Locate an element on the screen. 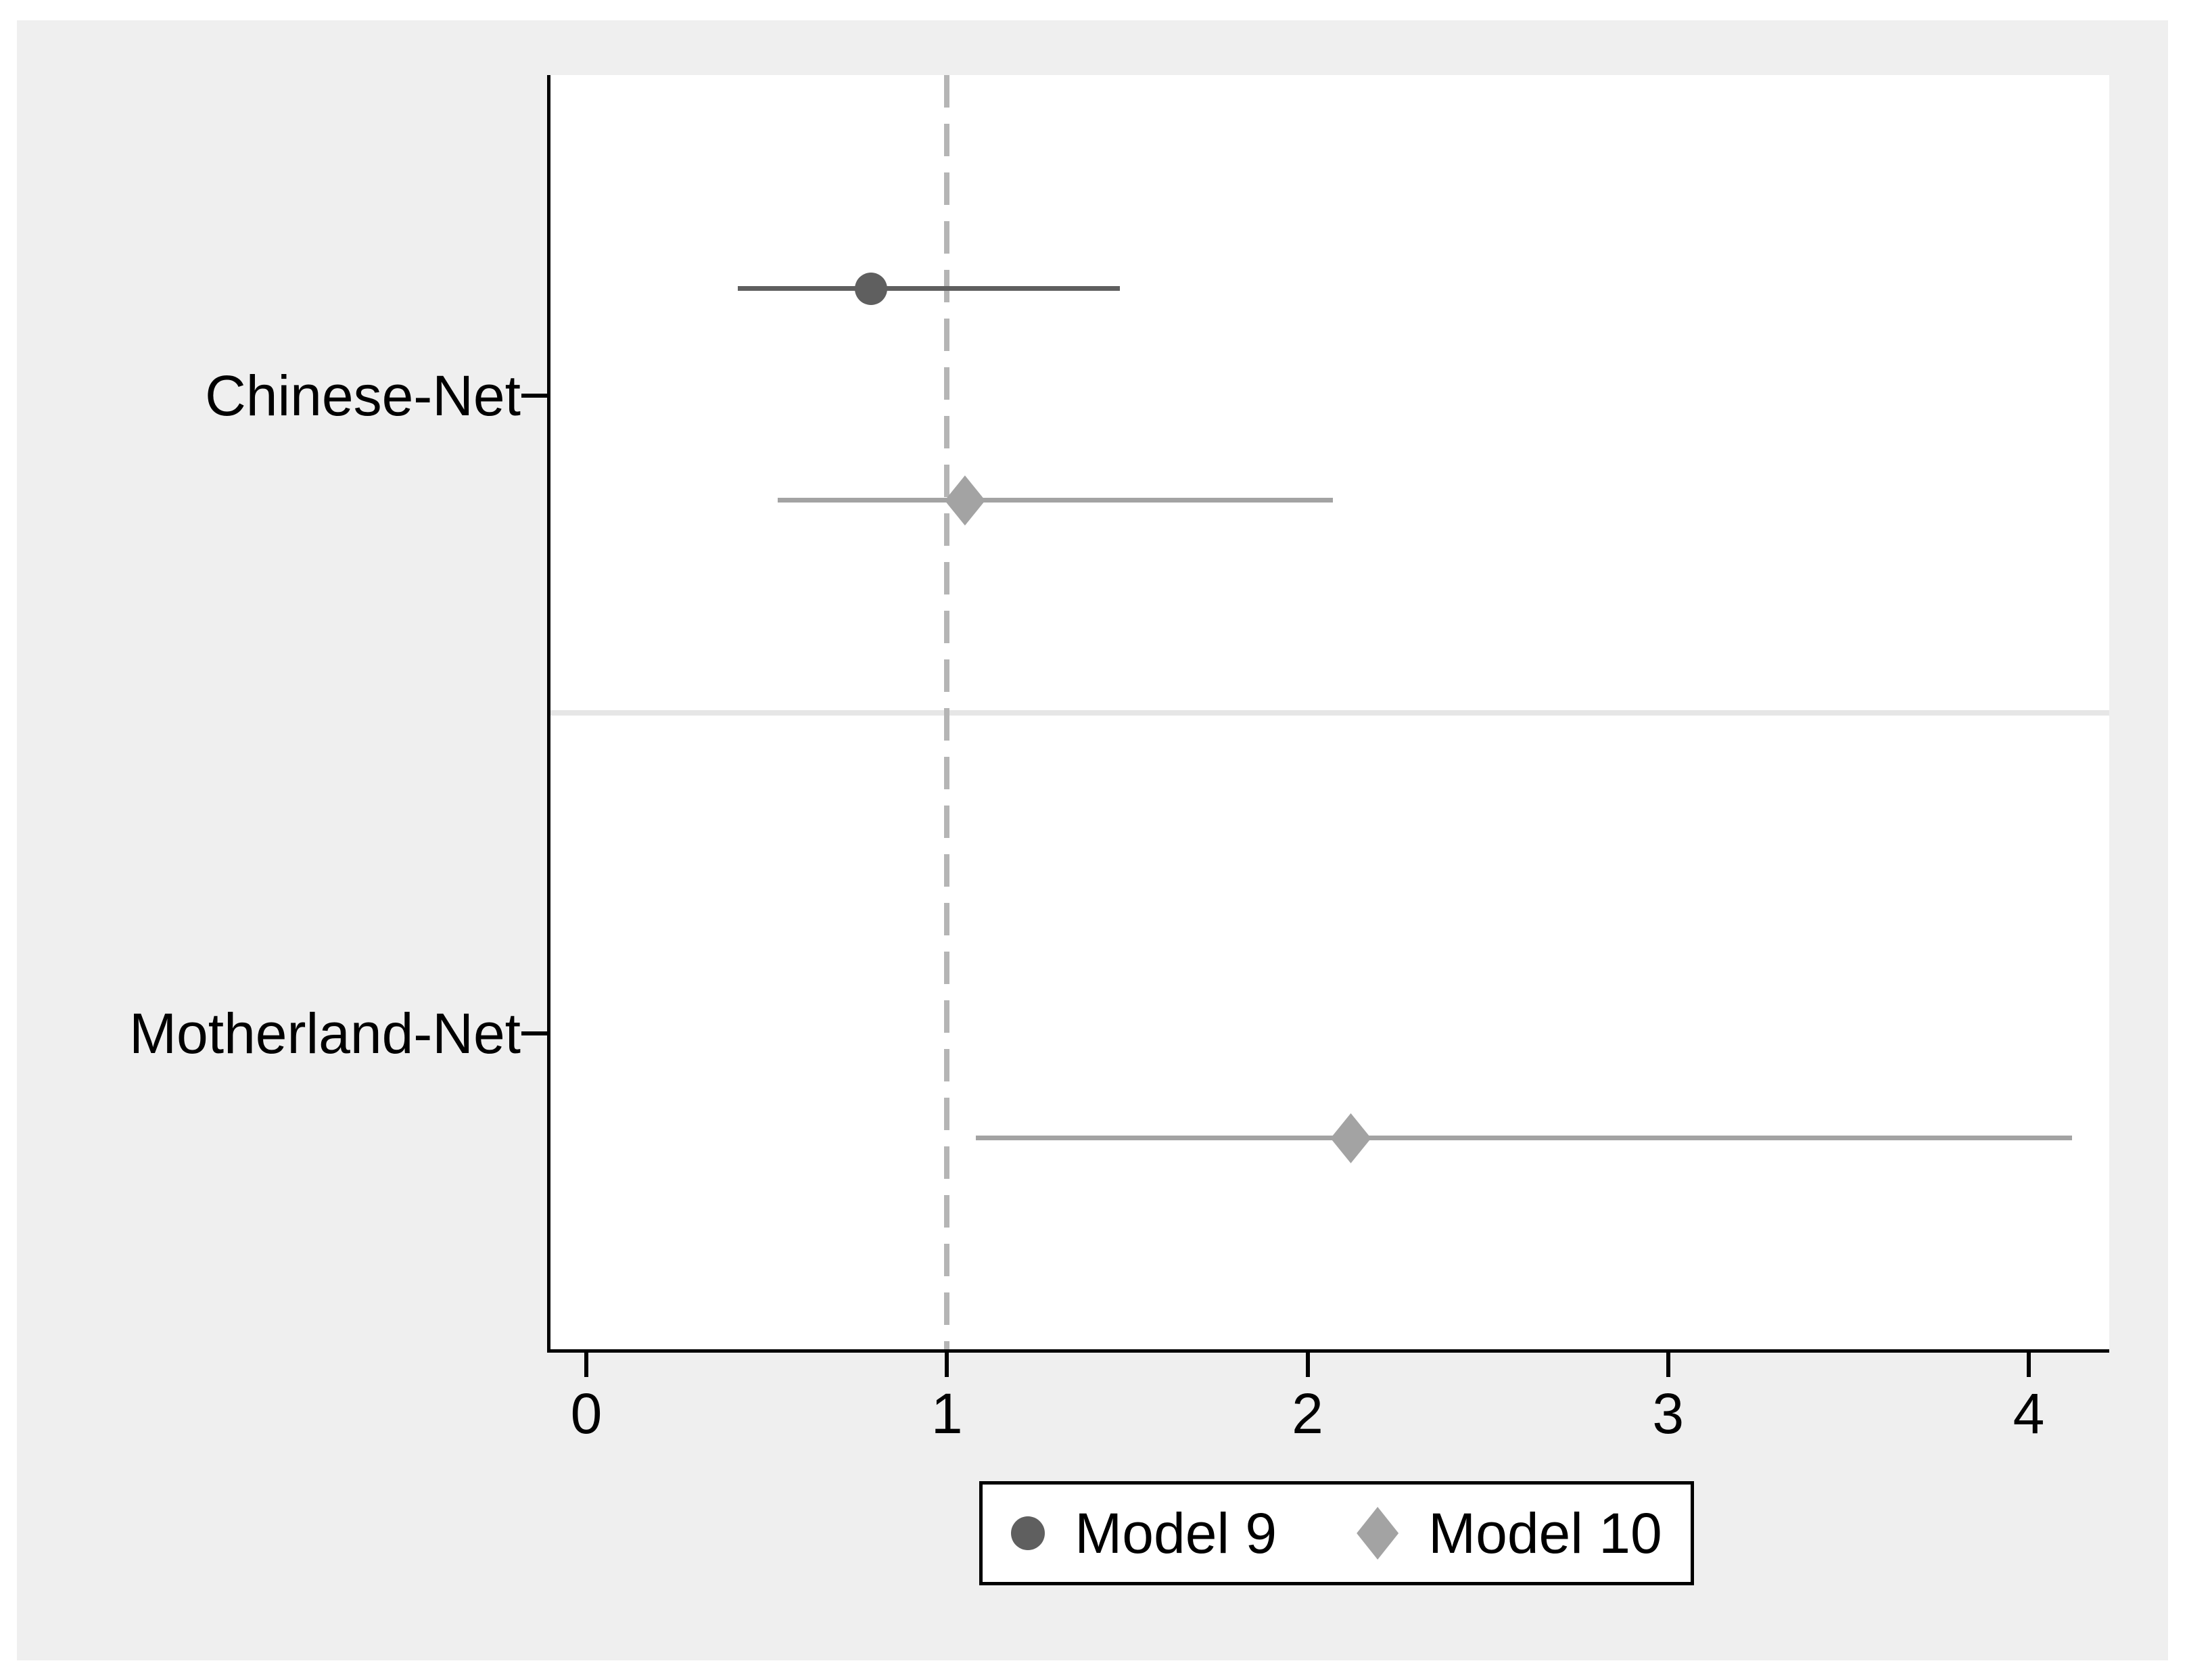 The height and width of the screenshot is (1680, 2187). circle-icon is located at coordinates (1028, 1533).